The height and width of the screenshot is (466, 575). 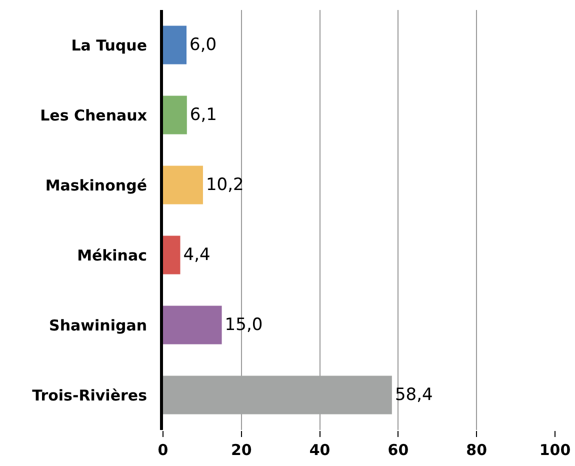 What do you see at coordinates (196, 255) in the screenshot?
I see `data-label: 4,4` at bounding box center [196, 255].